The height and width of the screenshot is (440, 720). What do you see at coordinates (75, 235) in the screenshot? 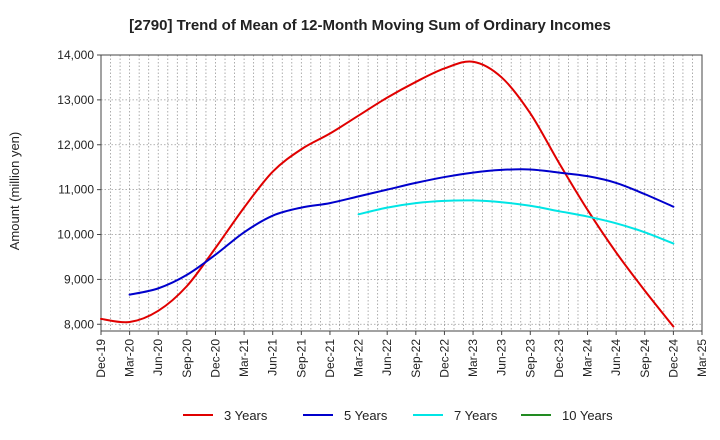
I see `y-tick-label: 10,000` at bounding box center [75, 235].